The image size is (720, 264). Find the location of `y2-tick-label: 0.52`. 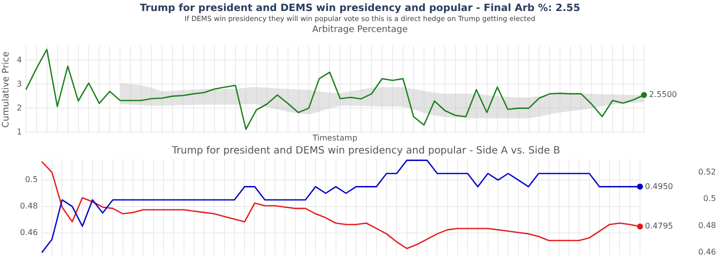

y2-tick-label: 0.52 is located at coordinates (707, 171).